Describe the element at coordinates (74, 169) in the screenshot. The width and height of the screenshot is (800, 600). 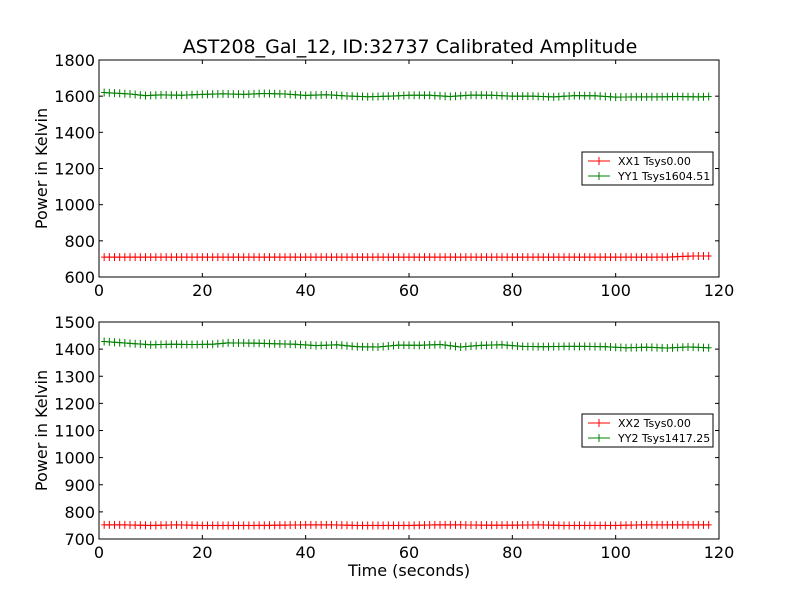
I see `y-tick-label-0-3: 1200` at that location.